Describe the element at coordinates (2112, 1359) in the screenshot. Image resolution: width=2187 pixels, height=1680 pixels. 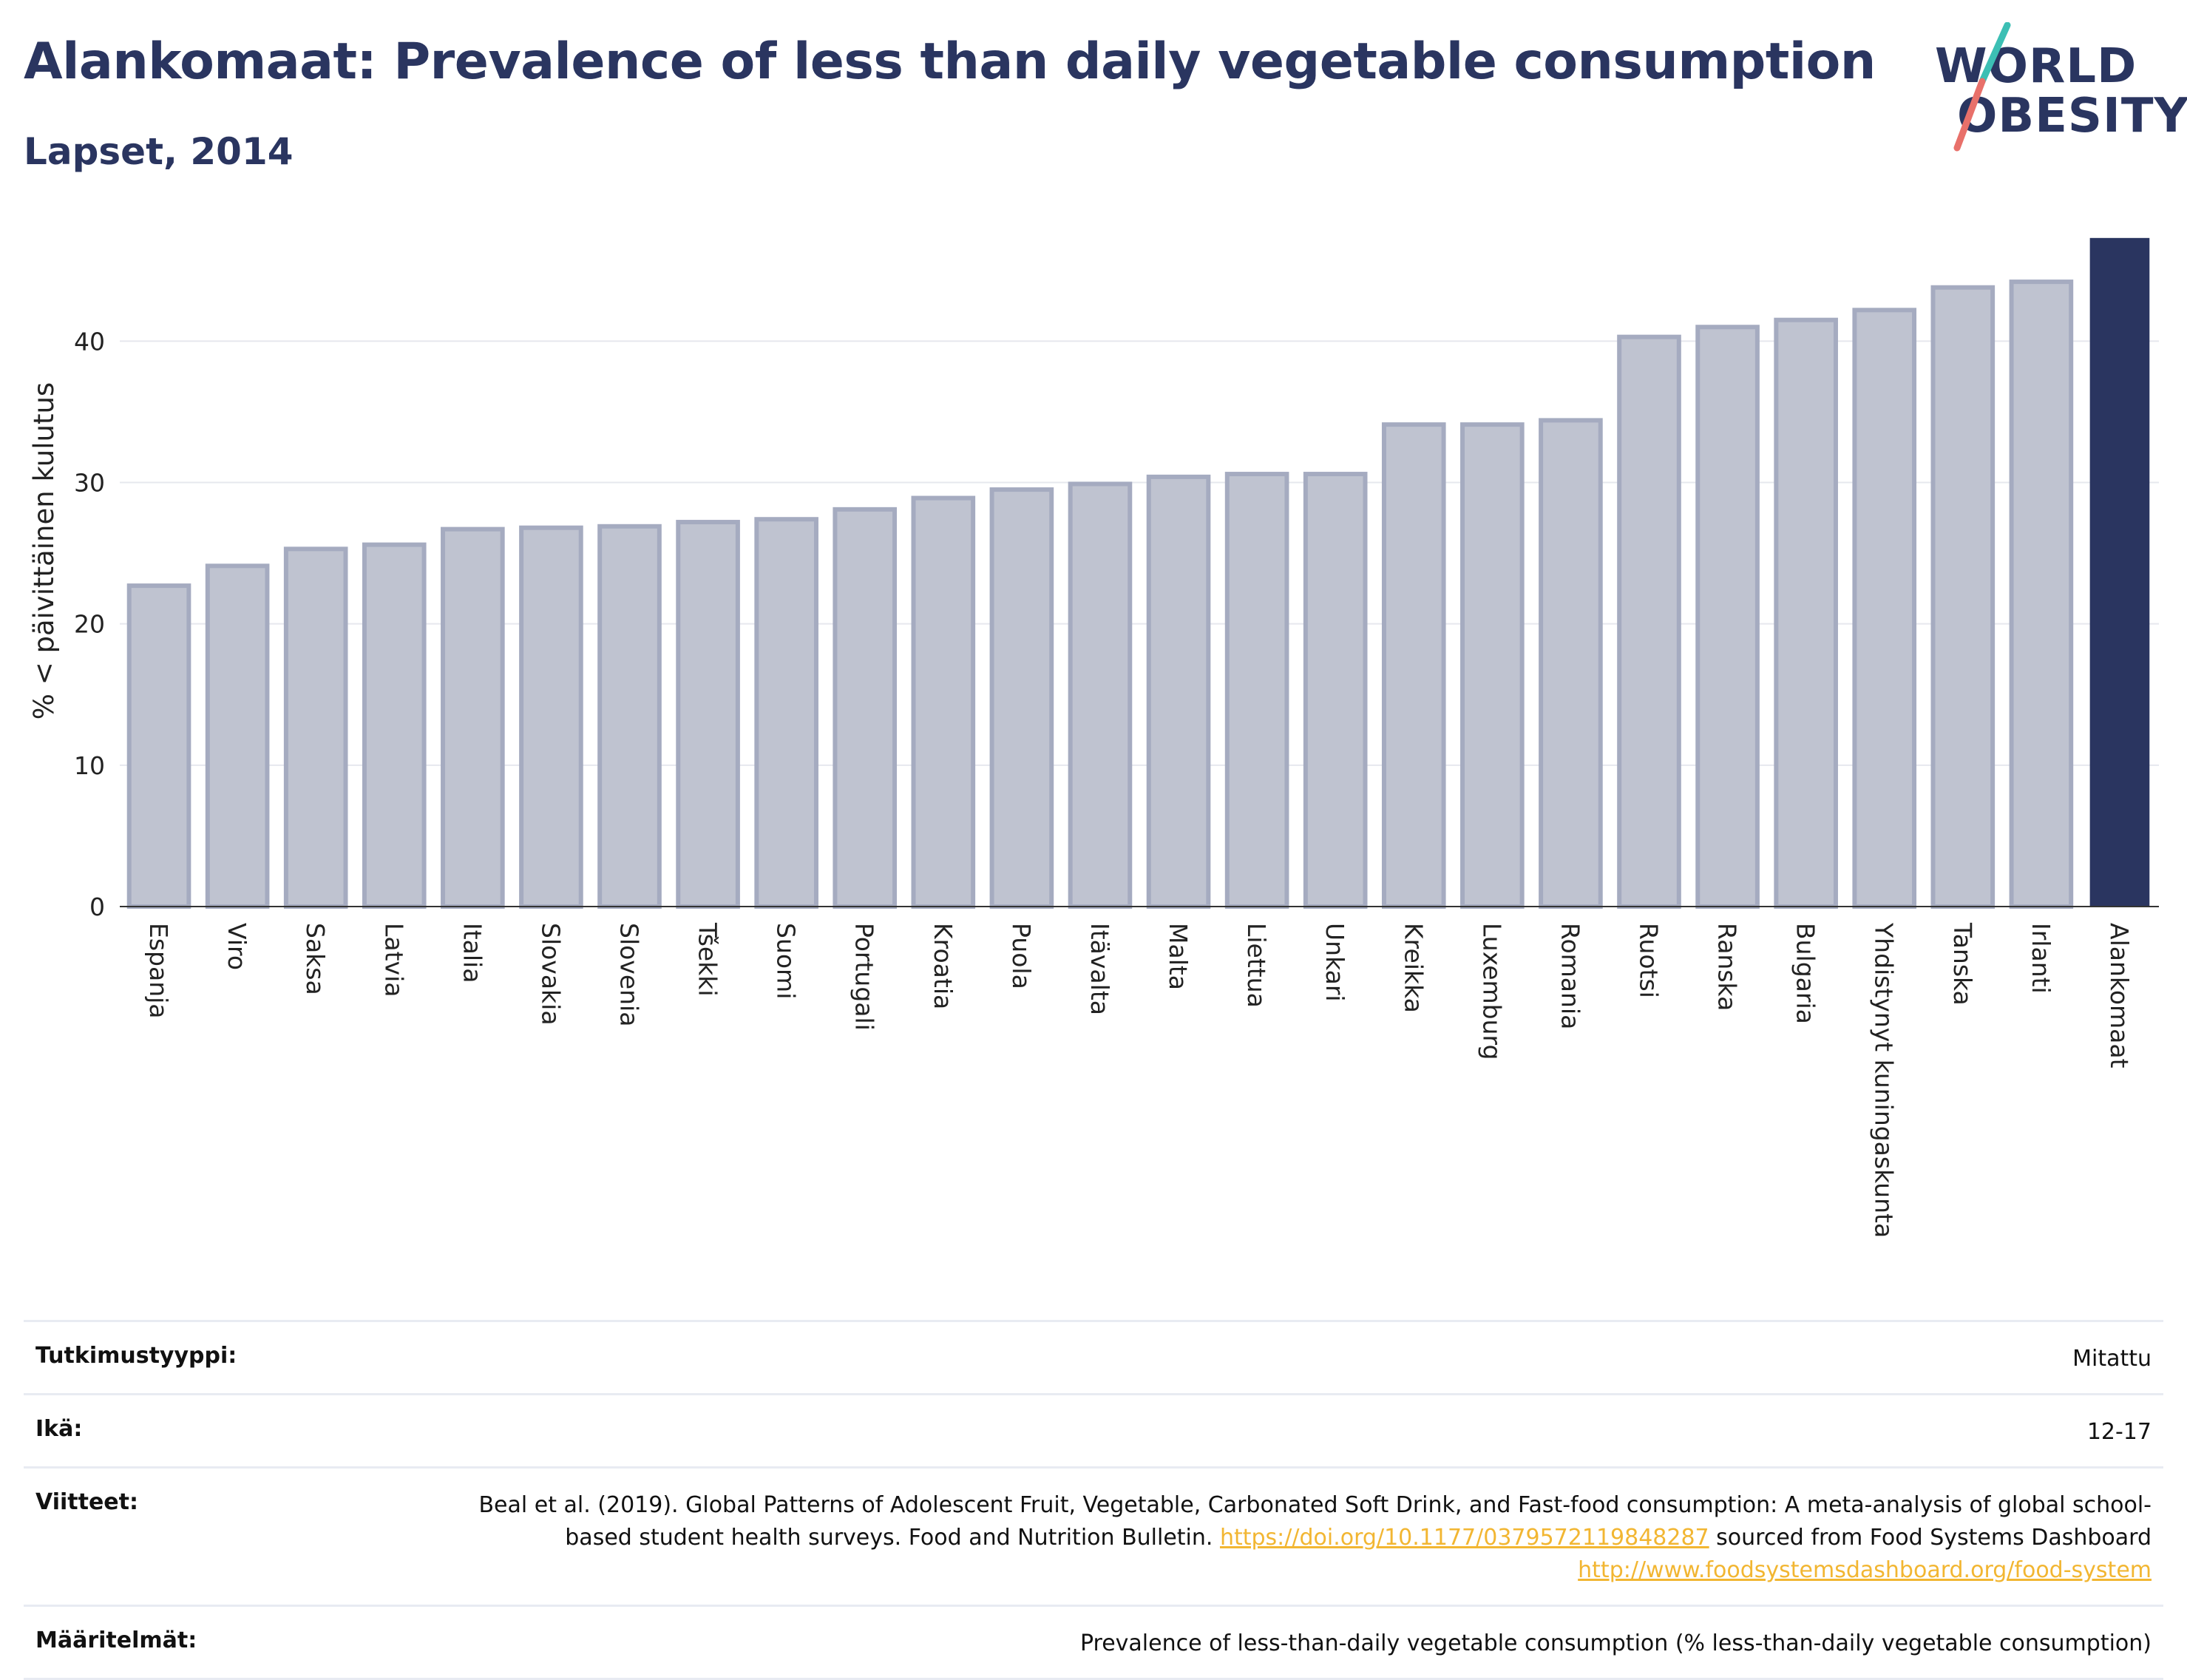
I see `meta-value: Mitattu` at that location.